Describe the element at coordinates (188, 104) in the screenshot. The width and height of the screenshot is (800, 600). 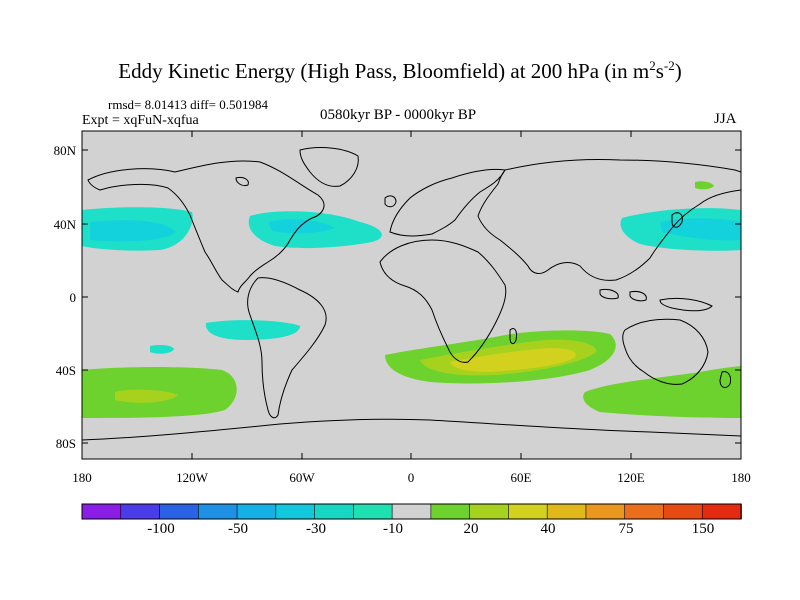
I see `stats-text: rmsd= 8.01413 diff= 0.501984` at that location.